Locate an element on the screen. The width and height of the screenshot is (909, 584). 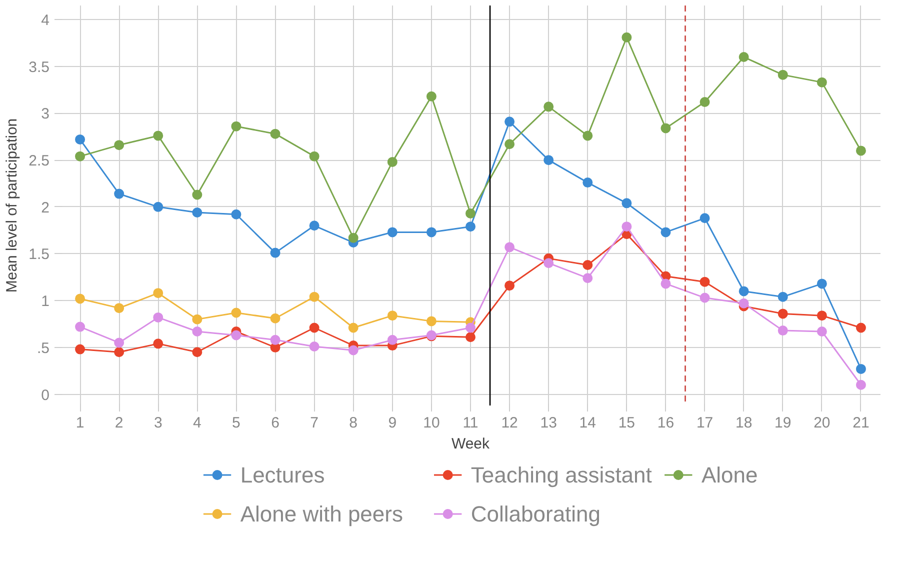
x-tick-label: 12 is located at coordinates (509, 423).